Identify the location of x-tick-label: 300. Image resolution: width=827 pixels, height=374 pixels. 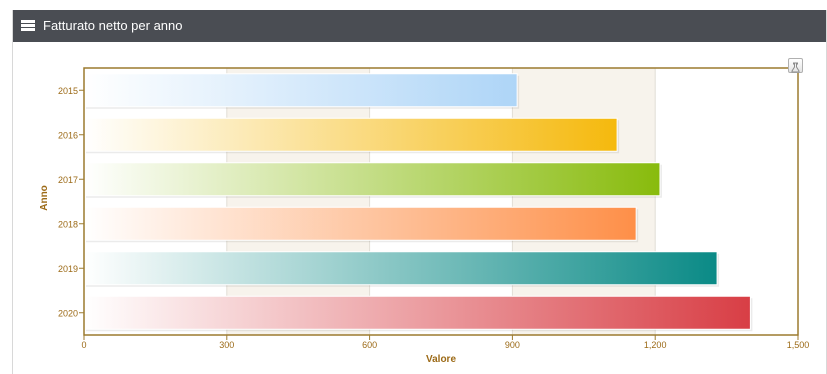
(226, 345).